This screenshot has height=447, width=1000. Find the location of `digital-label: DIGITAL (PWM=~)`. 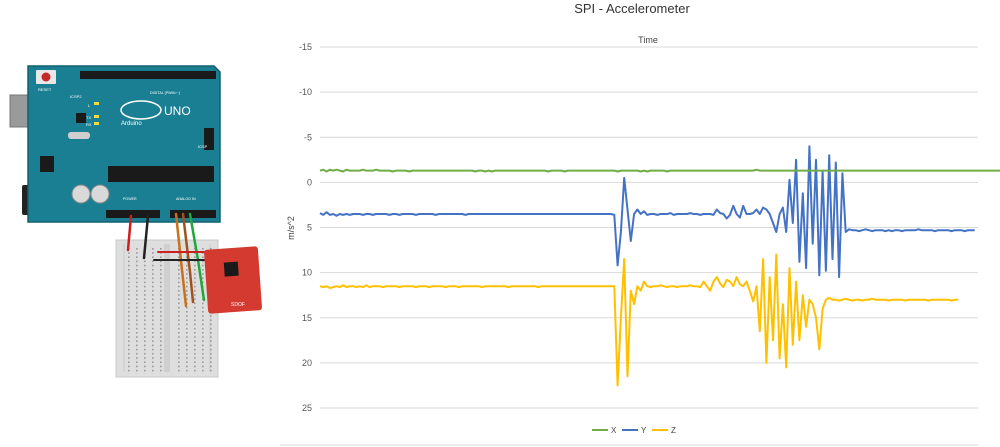

digital-label: DIGITAL (PWM=~) is located at coordinates (165, 93).